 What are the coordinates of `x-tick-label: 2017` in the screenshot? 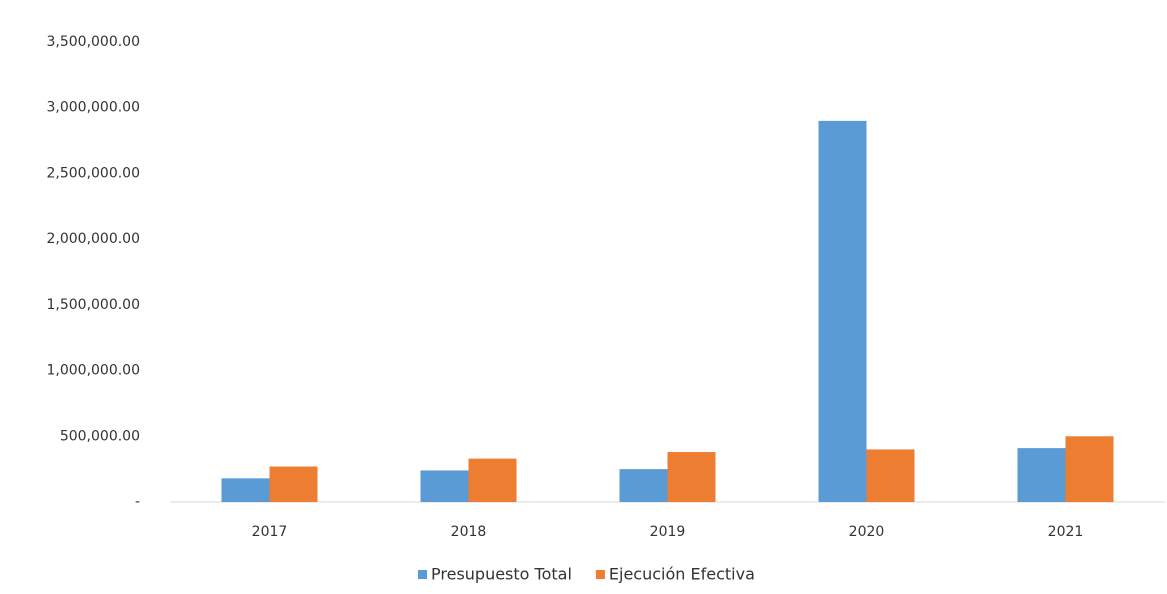 It's located at (270, 532).